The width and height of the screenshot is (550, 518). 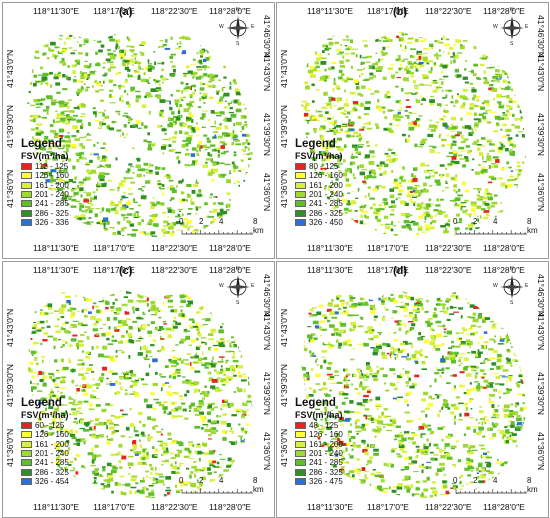 I want to click on legend-item: 126 - 160, so click(x=45, y=434).